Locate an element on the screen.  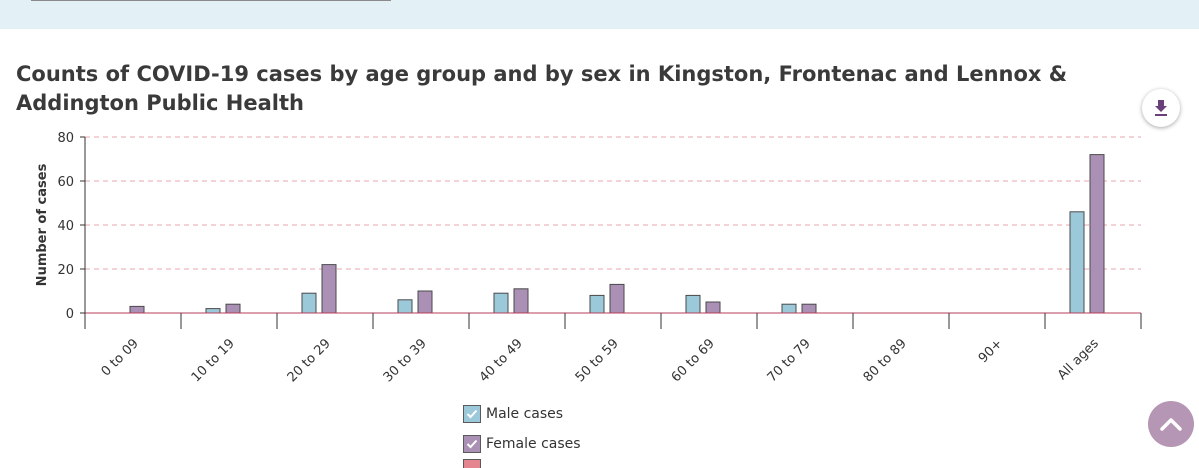
x-tick-label: 90+ is located at coordinates (991, 351).